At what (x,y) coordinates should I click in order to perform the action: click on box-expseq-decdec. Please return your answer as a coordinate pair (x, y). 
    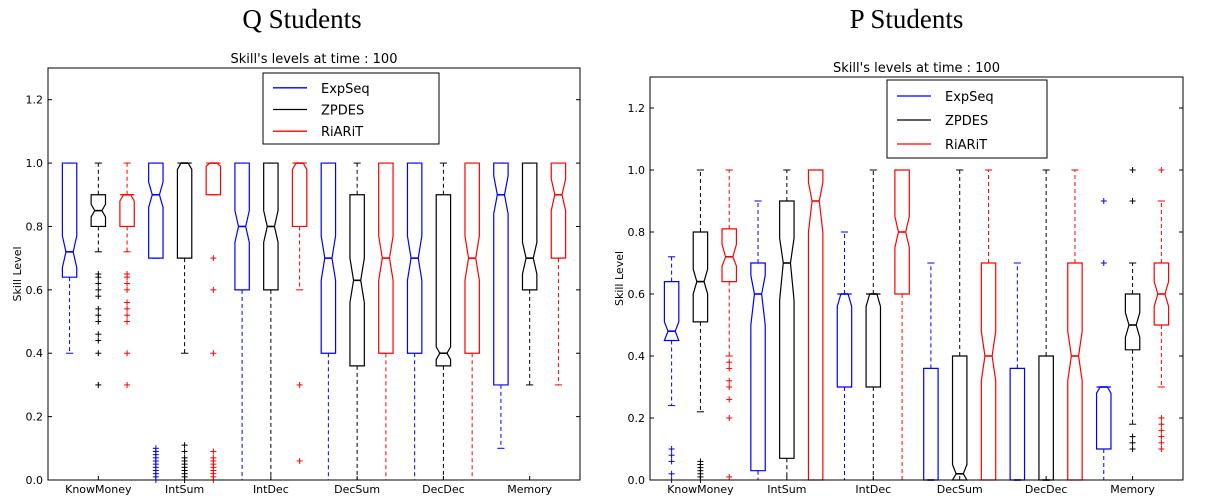
    Looking at the image, I should click on (414, 321).